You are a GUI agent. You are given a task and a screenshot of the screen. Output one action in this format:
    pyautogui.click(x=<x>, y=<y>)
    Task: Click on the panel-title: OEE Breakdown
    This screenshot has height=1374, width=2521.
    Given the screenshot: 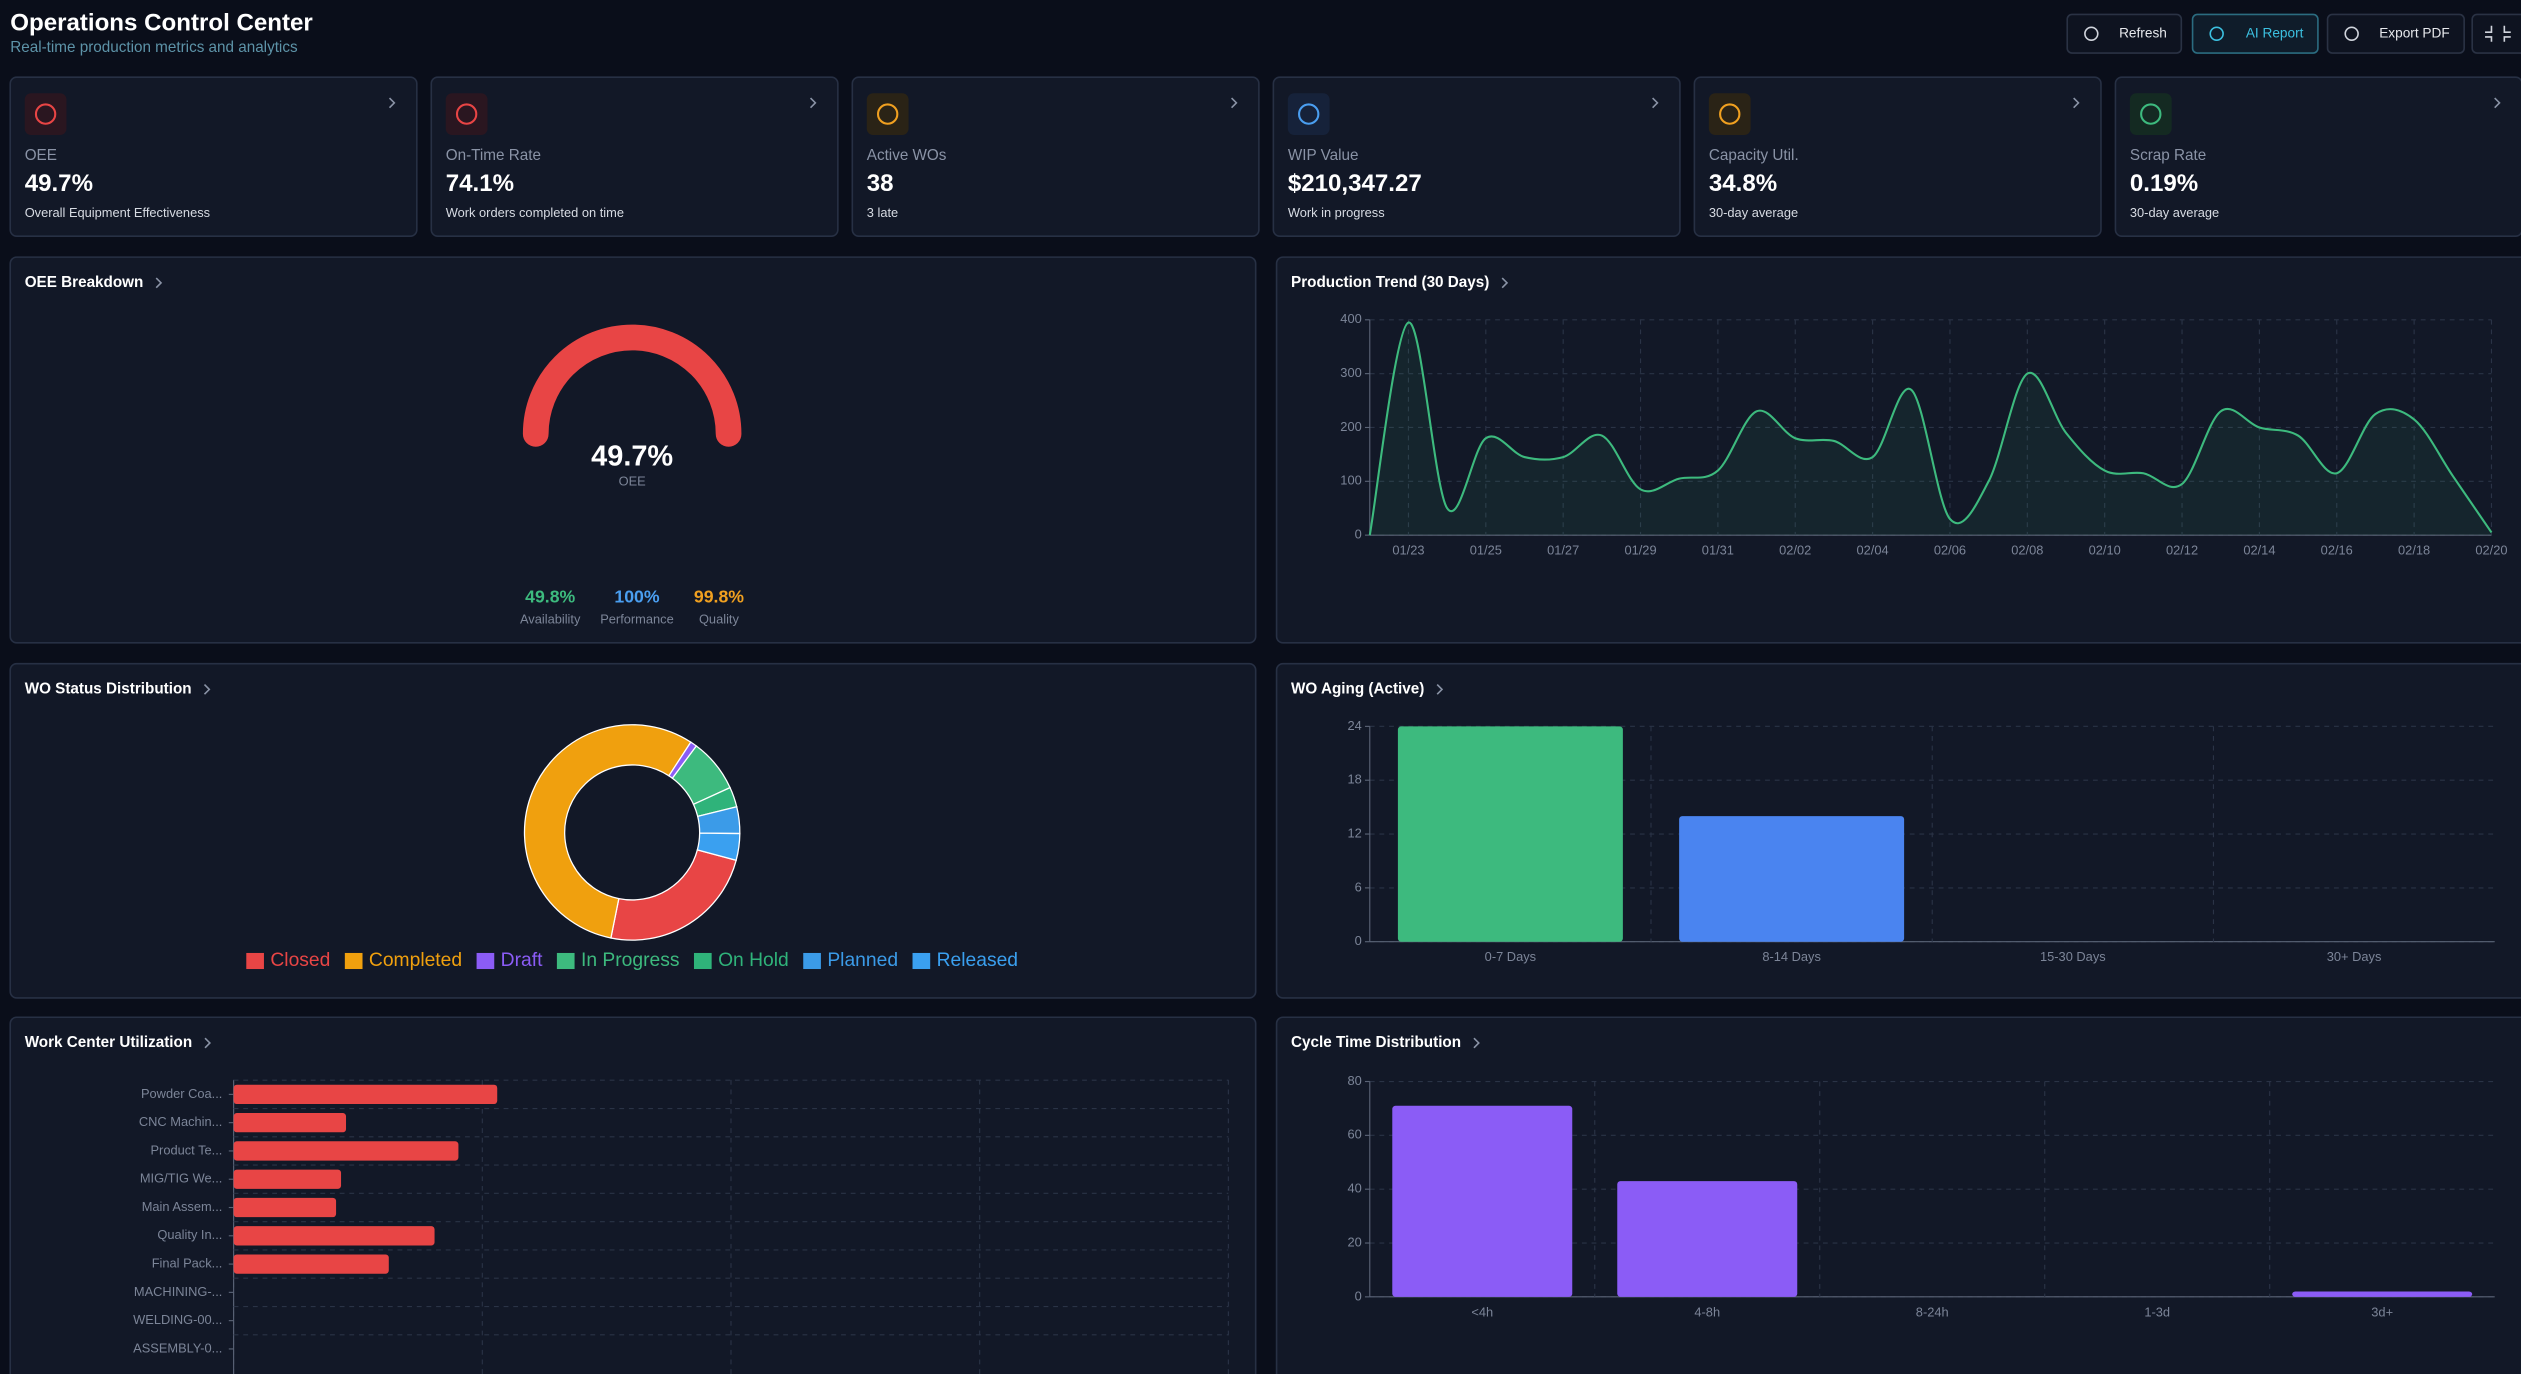 What is the action you would take?
    pyautogui.click(x=84, y=282)
    